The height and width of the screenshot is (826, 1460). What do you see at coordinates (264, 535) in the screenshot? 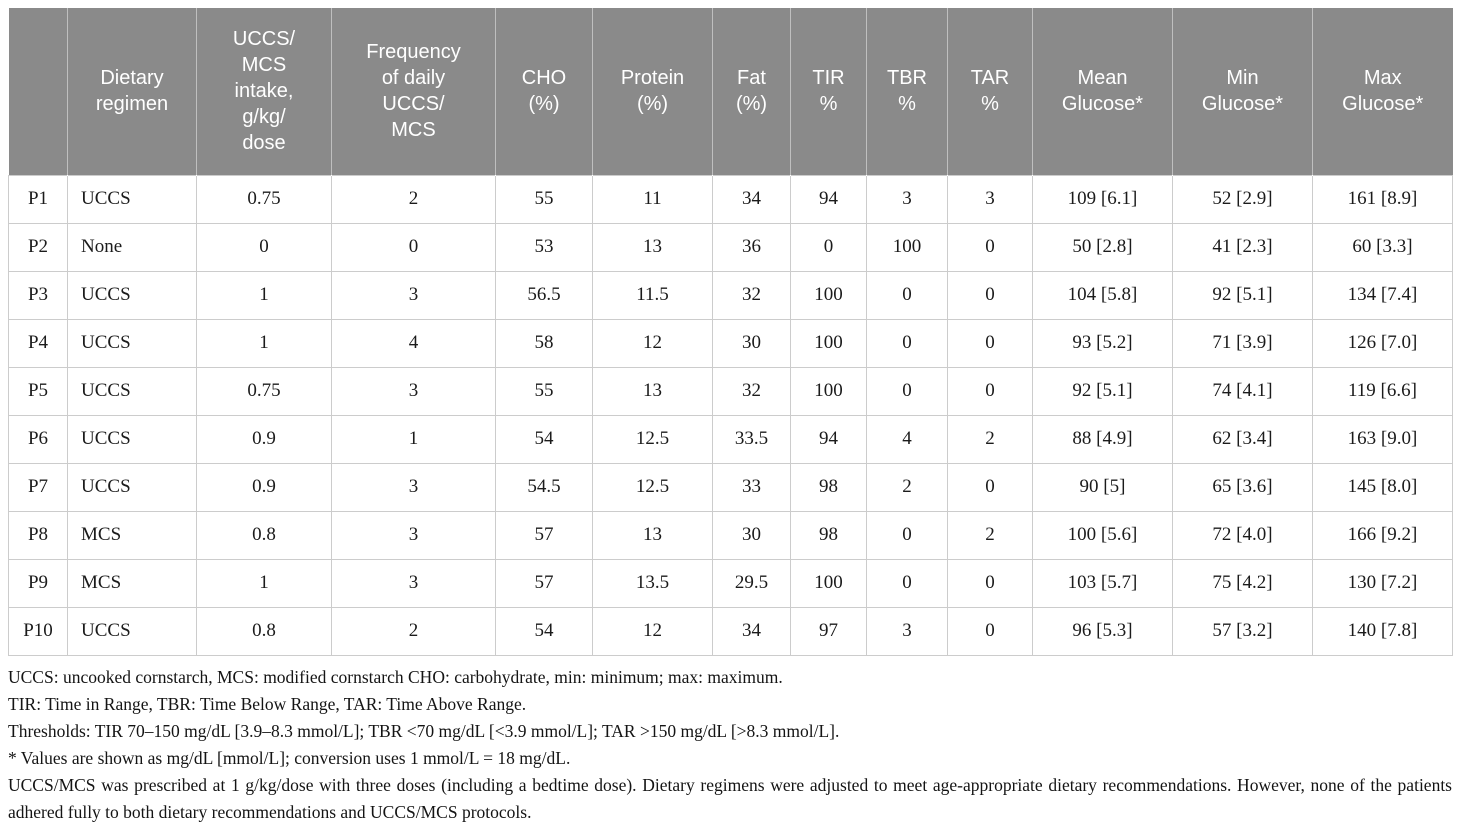
I see `cell-p8-intake: 0.8` at bounding box center [264, 535].